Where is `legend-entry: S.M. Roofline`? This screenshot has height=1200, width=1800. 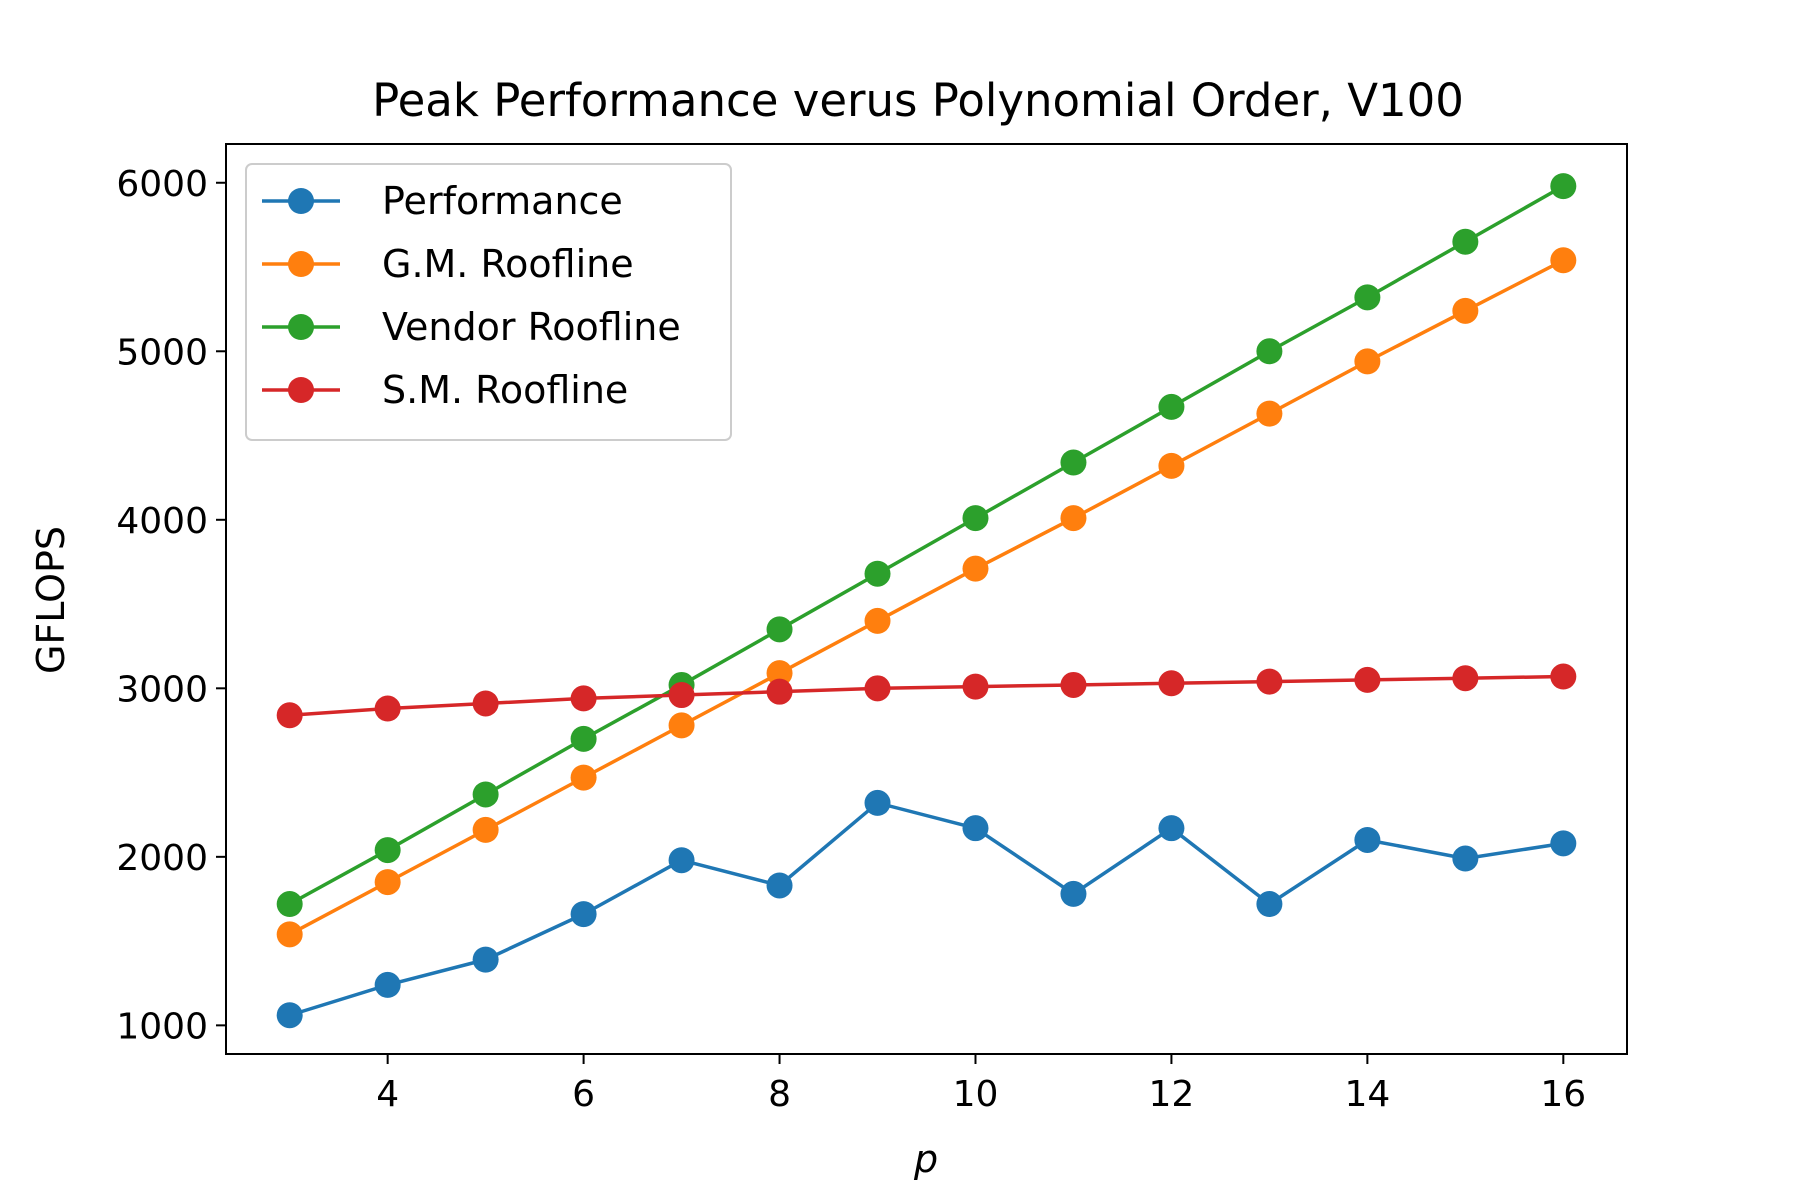
legend-entry: S.M. Roofline is located at coordinates (445, 390).